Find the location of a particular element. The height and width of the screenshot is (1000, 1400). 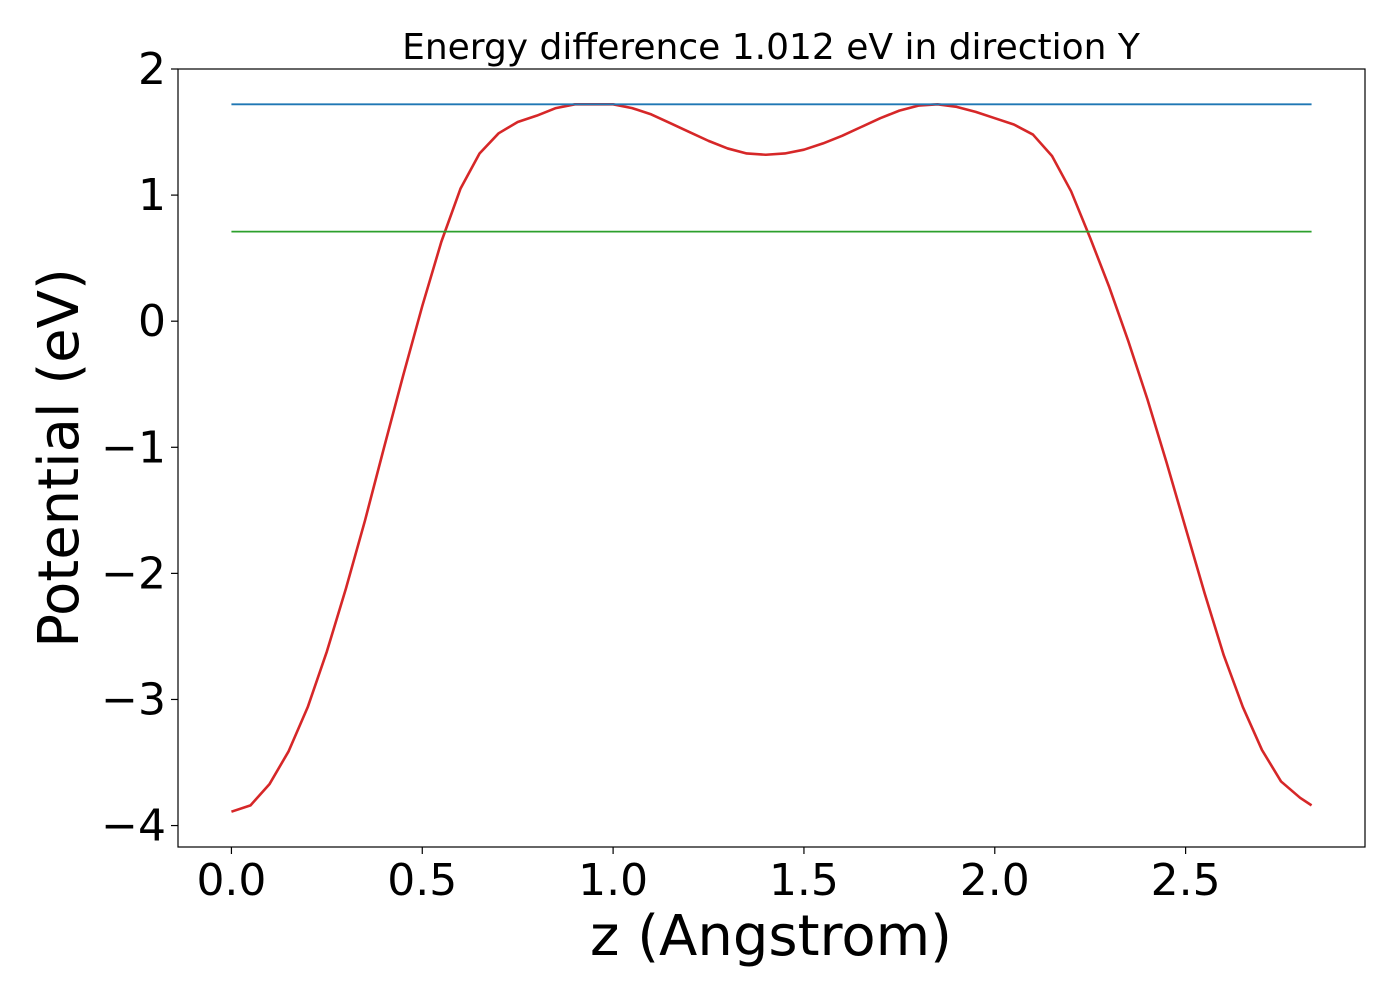

x-axis-ticks: 0.0 0.5 1.0 1.5 2.0 2.5 is located at coordinates (708, 876).